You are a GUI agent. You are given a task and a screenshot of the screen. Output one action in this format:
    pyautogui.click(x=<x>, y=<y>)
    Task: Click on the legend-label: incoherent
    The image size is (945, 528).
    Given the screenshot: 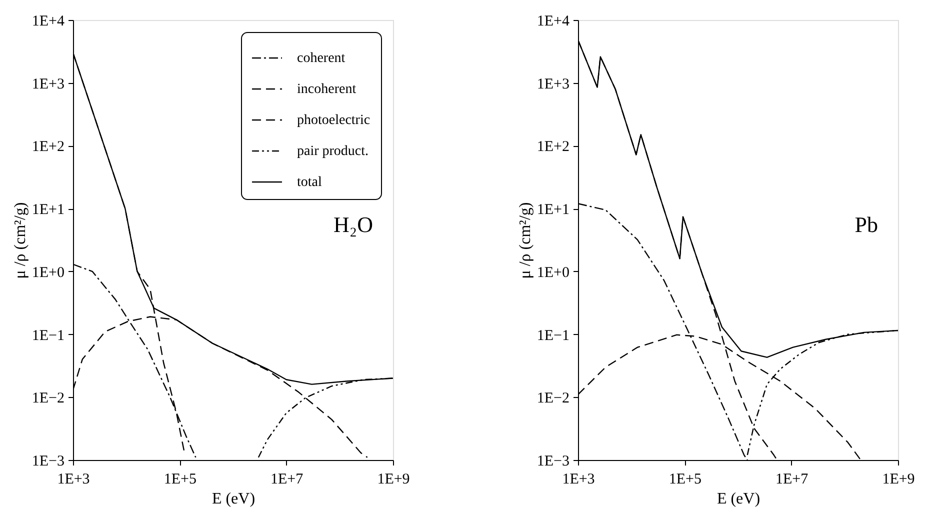 What is the action you would take?
    pyautogui.click(x=326, y=89)
    